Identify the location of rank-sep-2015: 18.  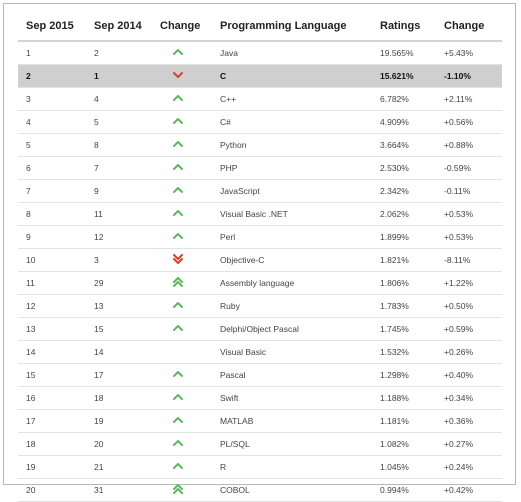
(52, 444).